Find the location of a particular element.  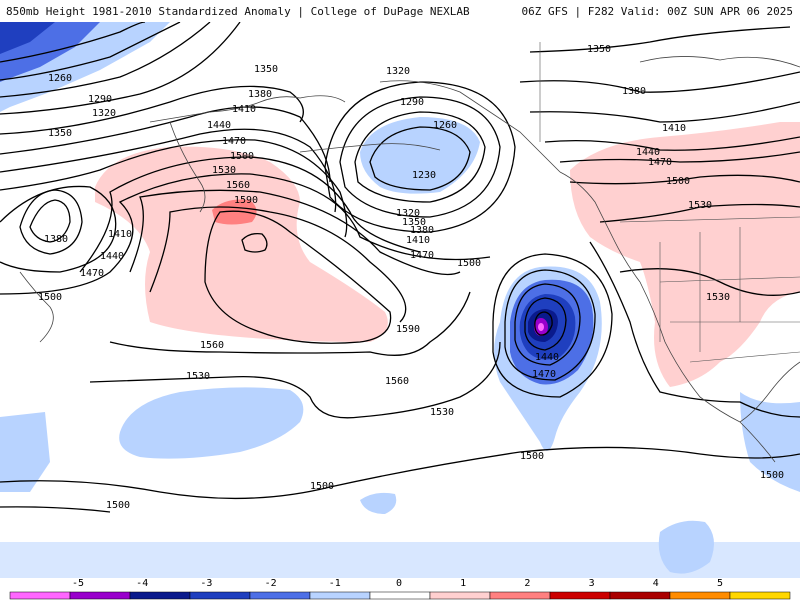

coastline-mexico is located at coordinates (769, 392).